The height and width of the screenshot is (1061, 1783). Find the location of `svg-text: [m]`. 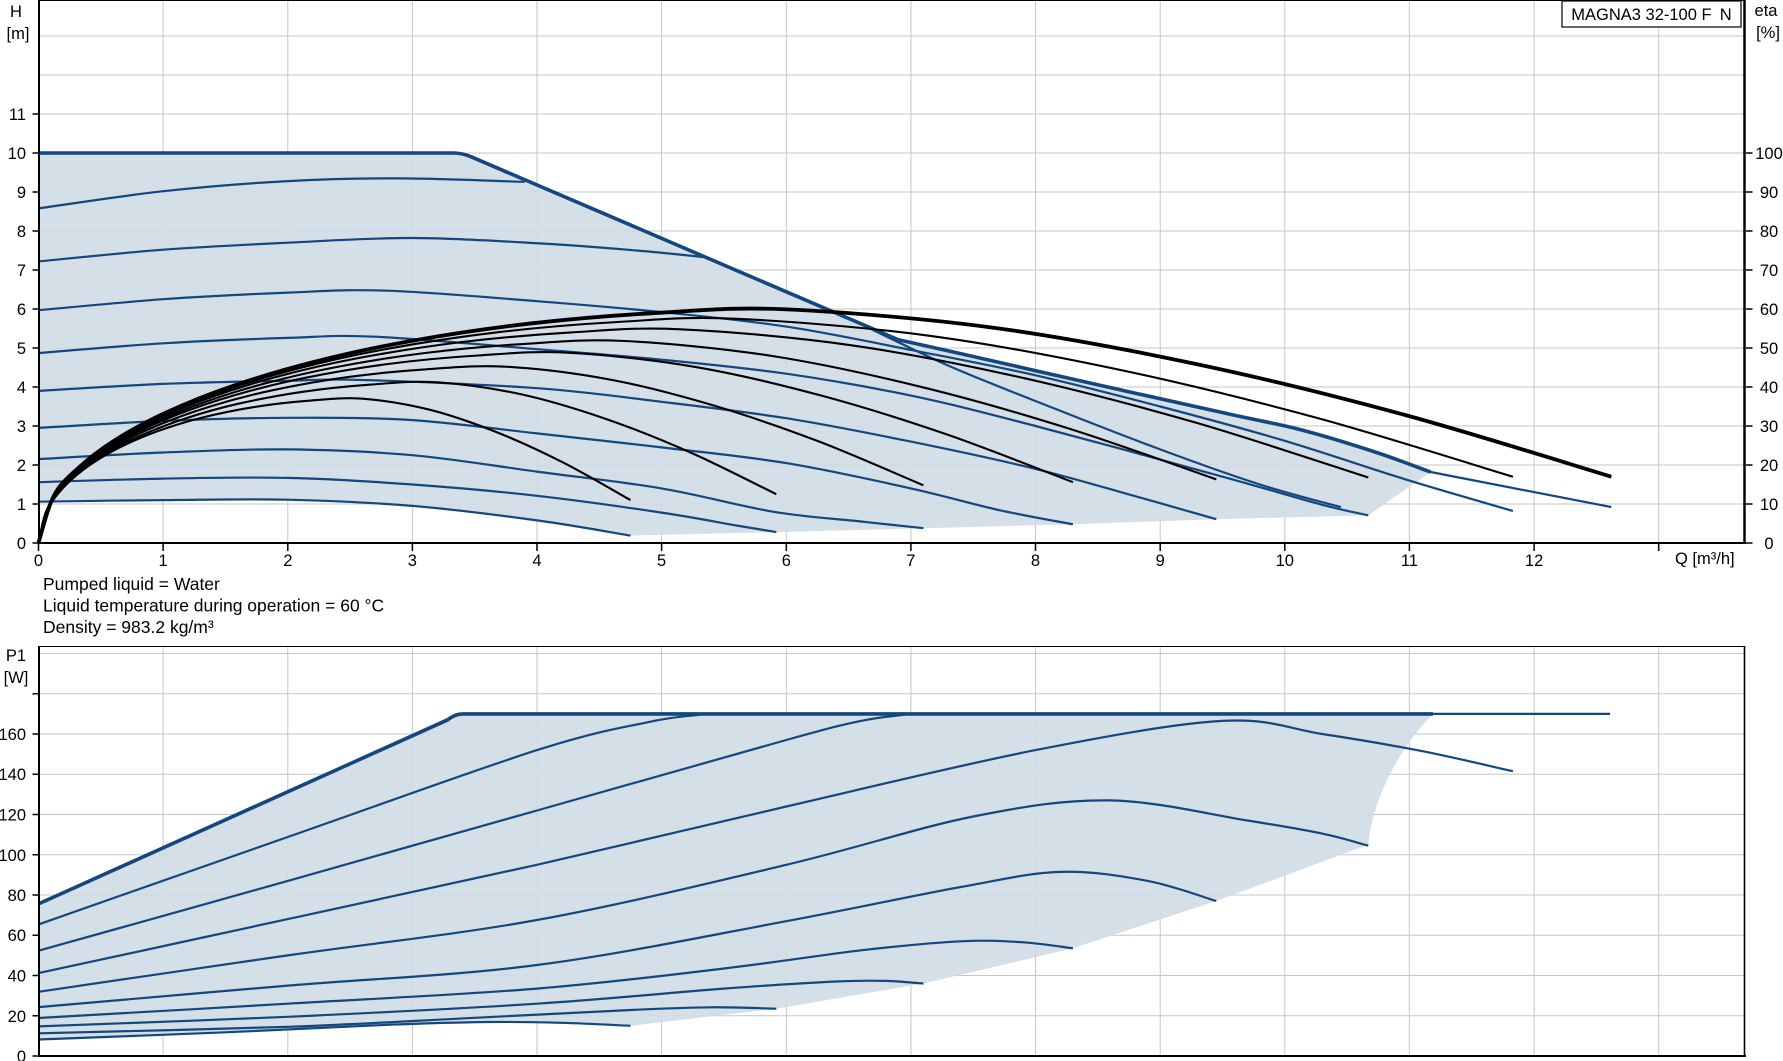

svg-text: [m] is located at coordinates (18, 34).